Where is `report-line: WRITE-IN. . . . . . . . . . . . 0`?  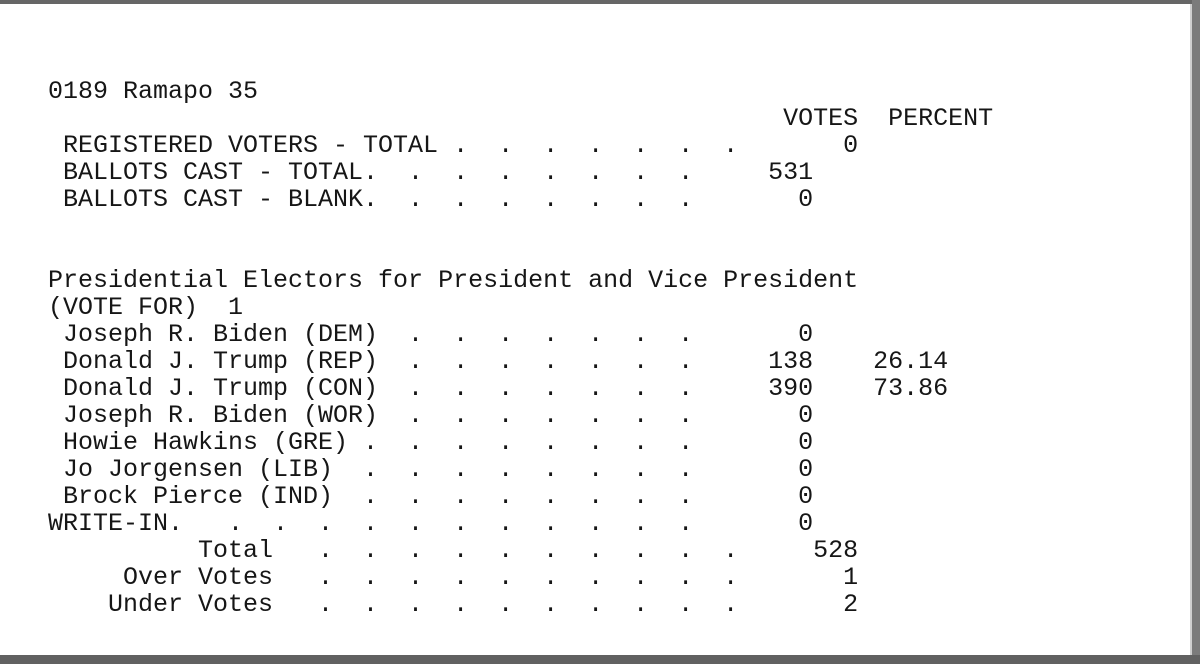
report-line: WRITE-IN. . . . . . . . . . . . 0 is located at coordinates (431, 523).